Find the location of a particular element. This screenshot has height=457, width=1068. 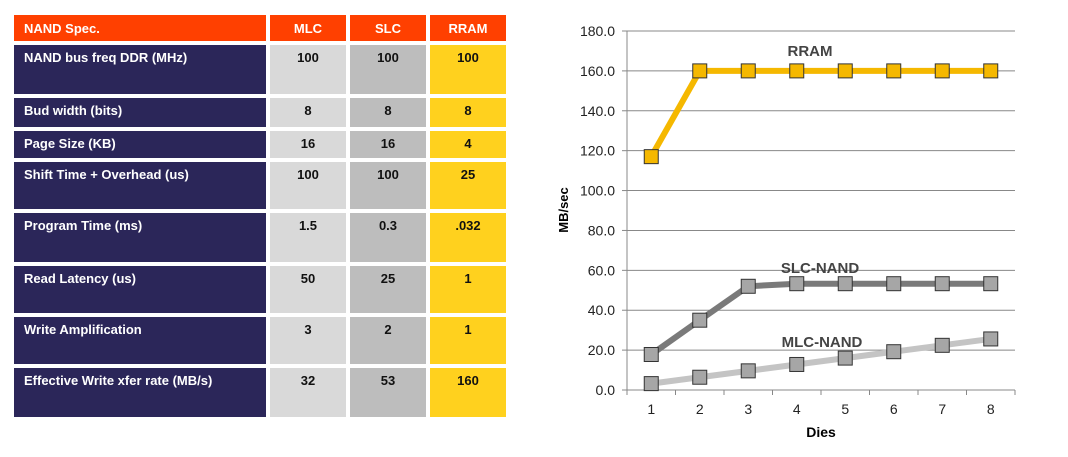

table-row: Page Size (KB) 16 16 4 is located at coordinates (260, 144).